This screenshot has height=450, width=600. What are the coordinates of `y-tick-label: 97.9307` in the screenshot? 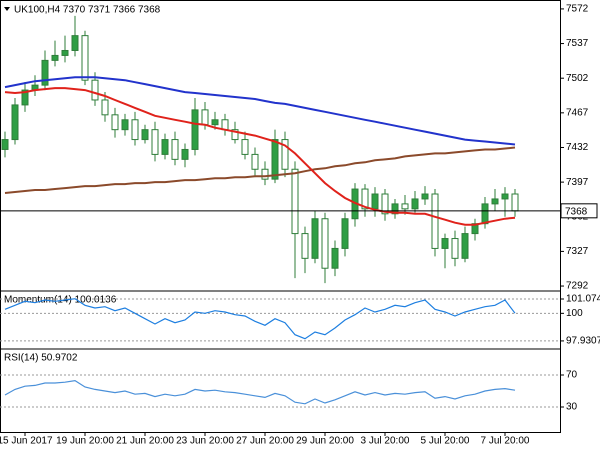 It's located at (583, 341).